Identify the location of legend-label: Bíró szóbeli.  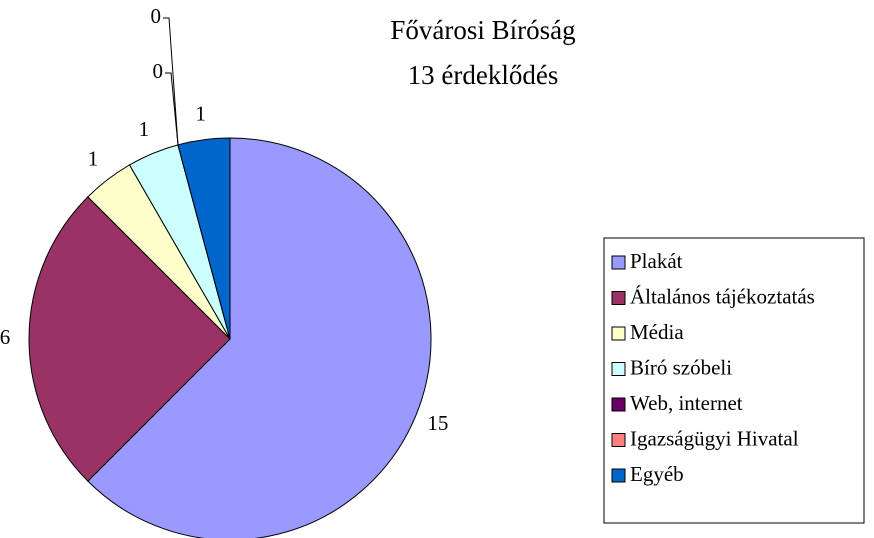
(681, 367).